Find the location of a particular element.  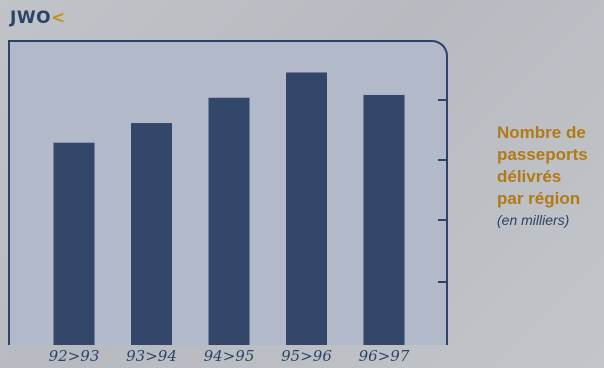

chart-header: JWO< is located at coordinates (38, 18).